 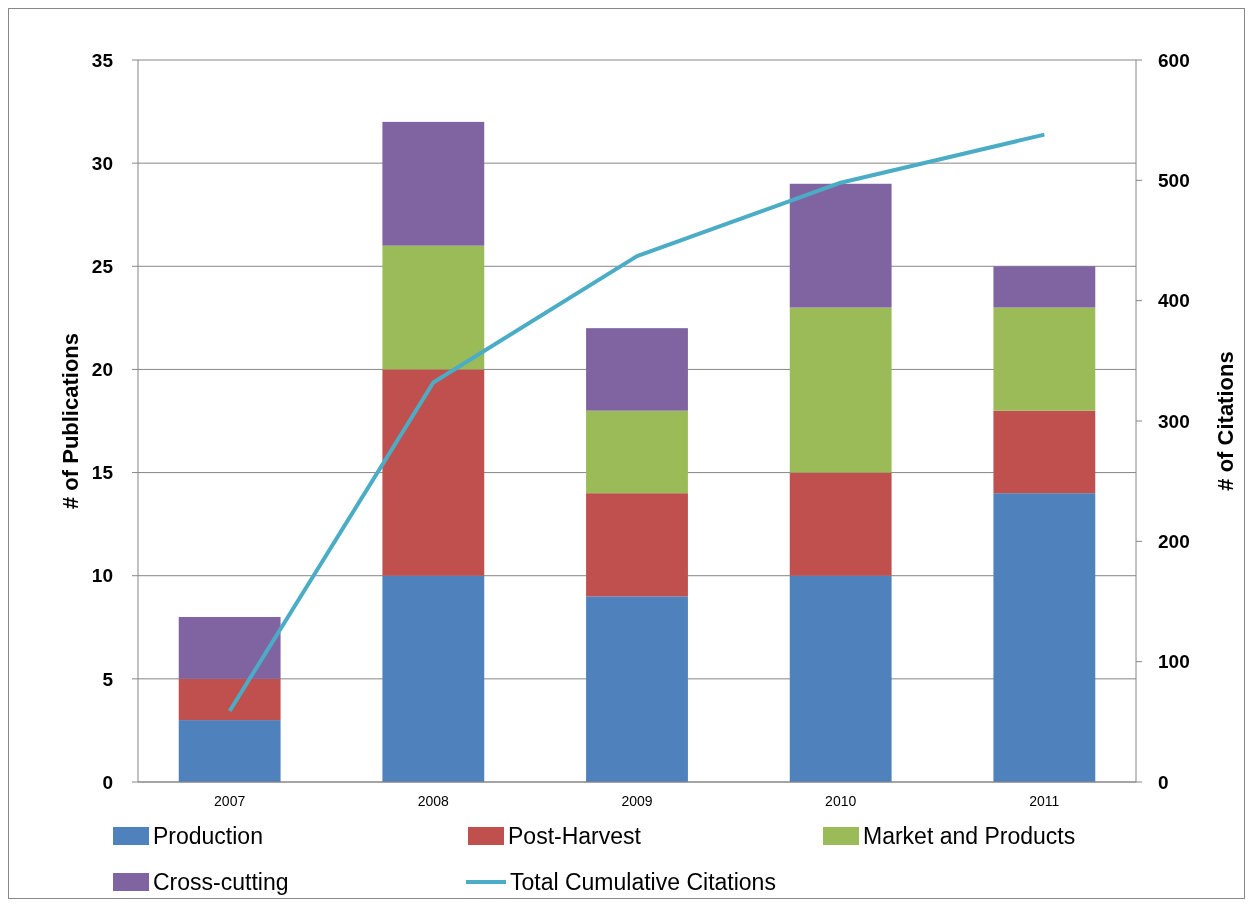 I want to click on x-tick-label: 2009, so click(x=637, y=801).